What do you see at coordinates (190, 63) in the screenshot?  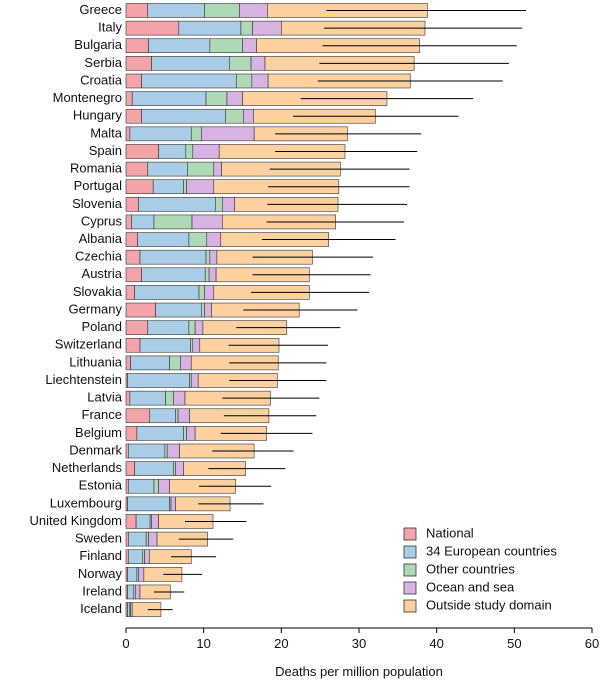 I see `bar-serbia-34-european-countries` at bounding box center [190, 63].